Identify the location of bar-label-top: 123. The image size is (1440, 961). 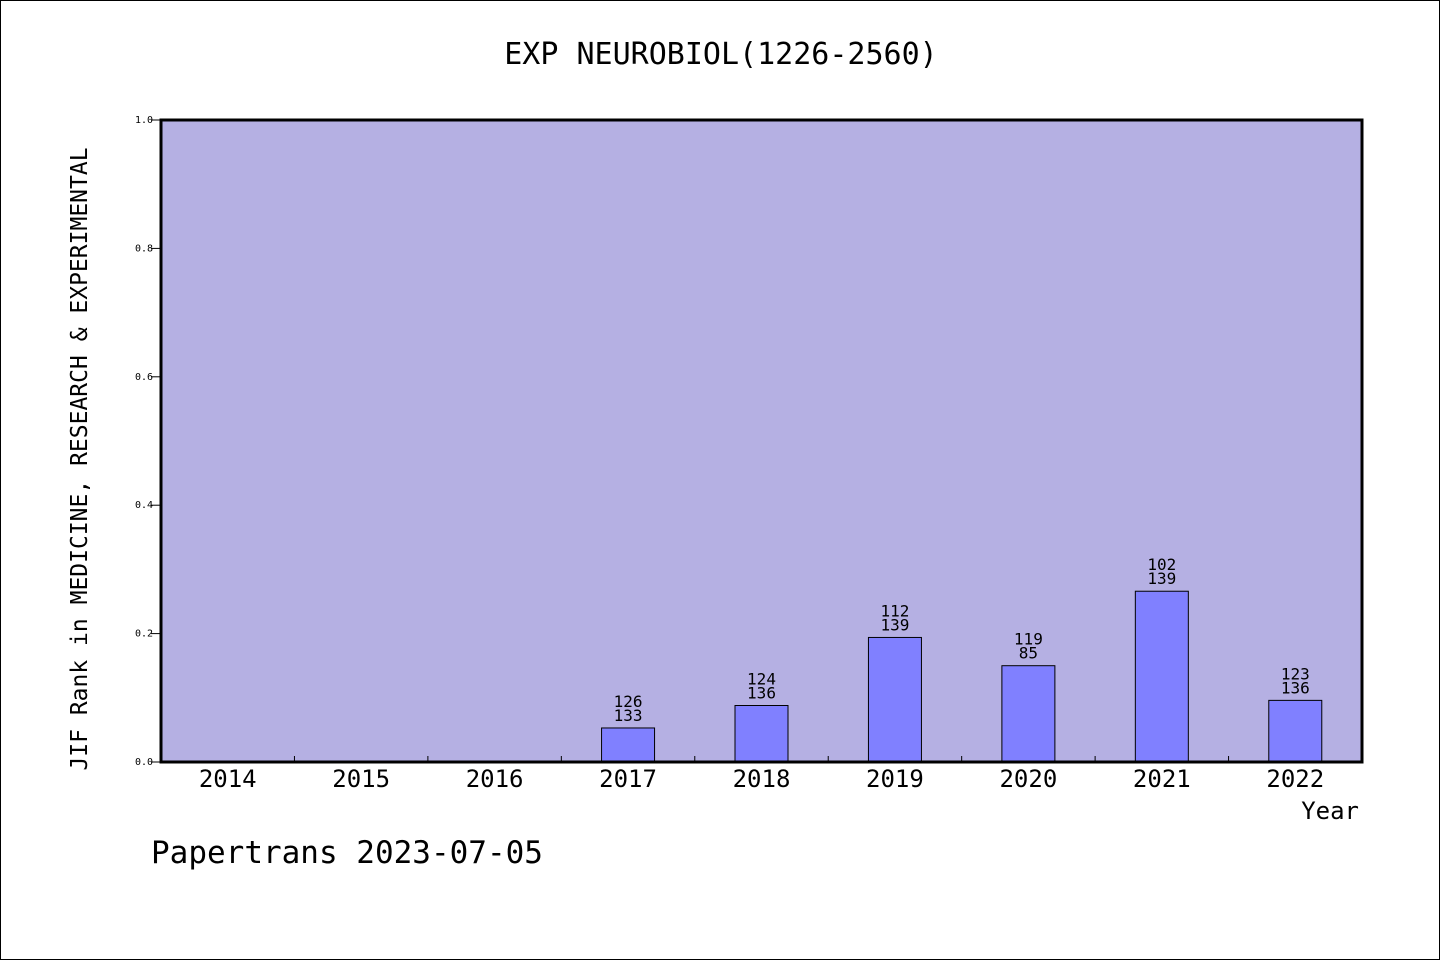
(1295, 673).